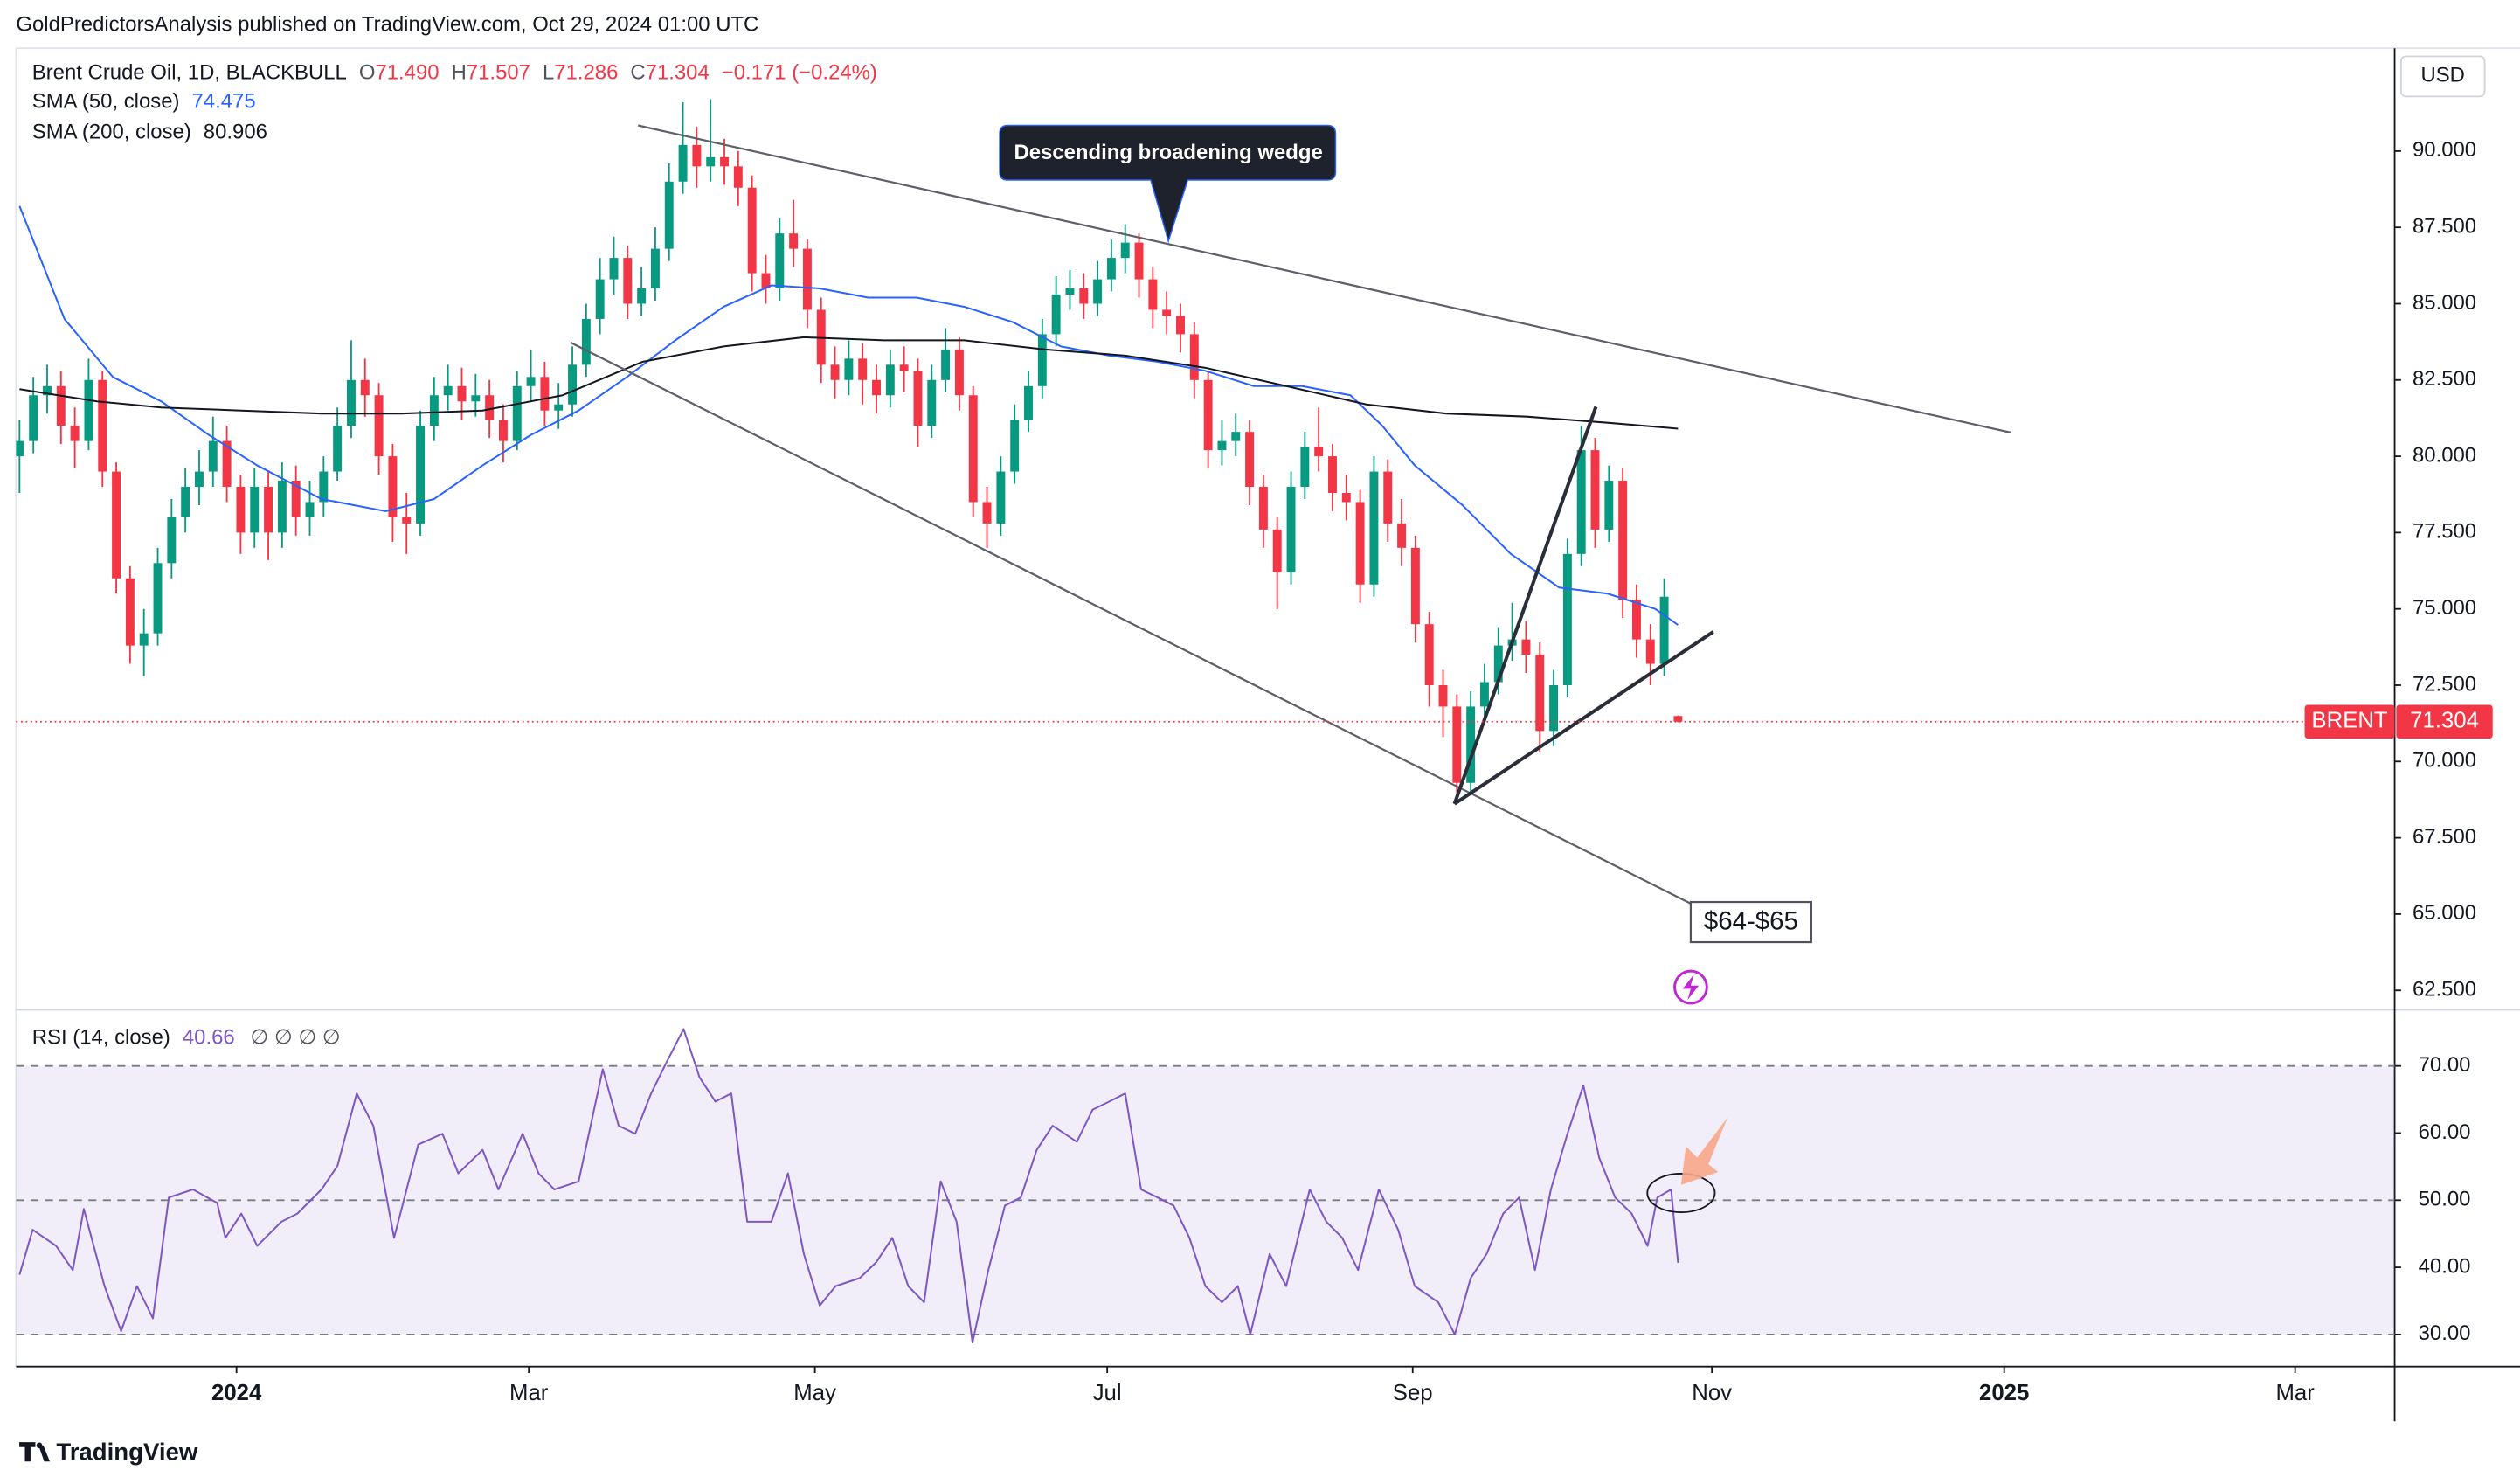 The height and width of the screenshot is (1484, 2520). What do you see at coordinates (295, 1038) in the screenshot?
I see `legend-extras: ∅ ∅ ∅ ∅` at bounding box center [295, 1038].